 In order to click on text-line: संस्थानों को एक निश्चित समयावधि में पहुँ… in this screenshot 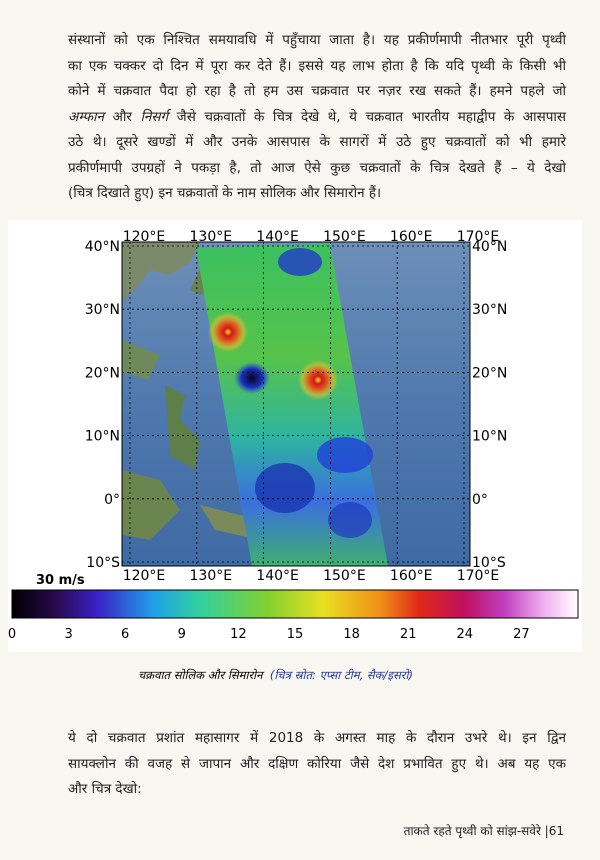, I will do `click(317, 39)`.